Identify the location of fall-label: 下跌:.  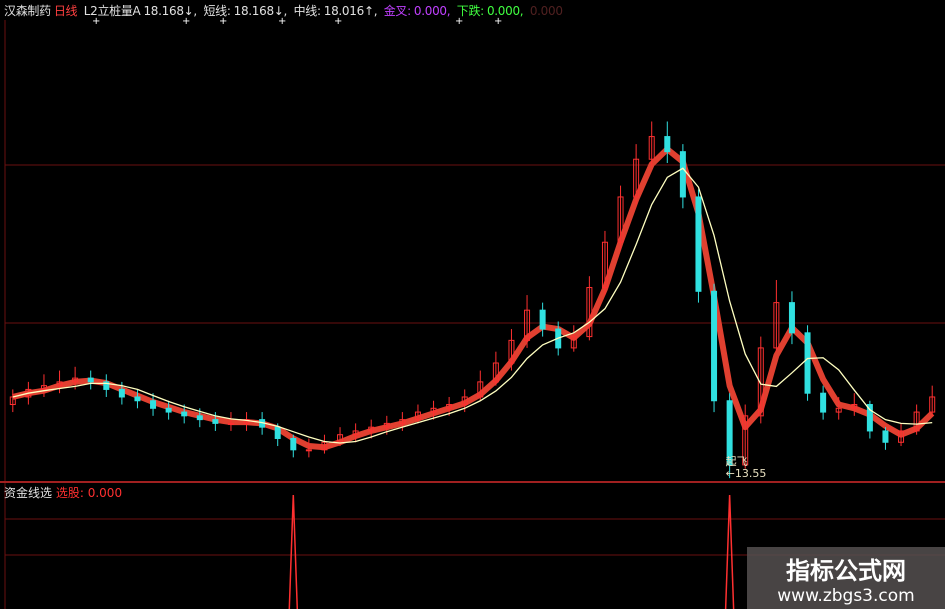
(470, 11).